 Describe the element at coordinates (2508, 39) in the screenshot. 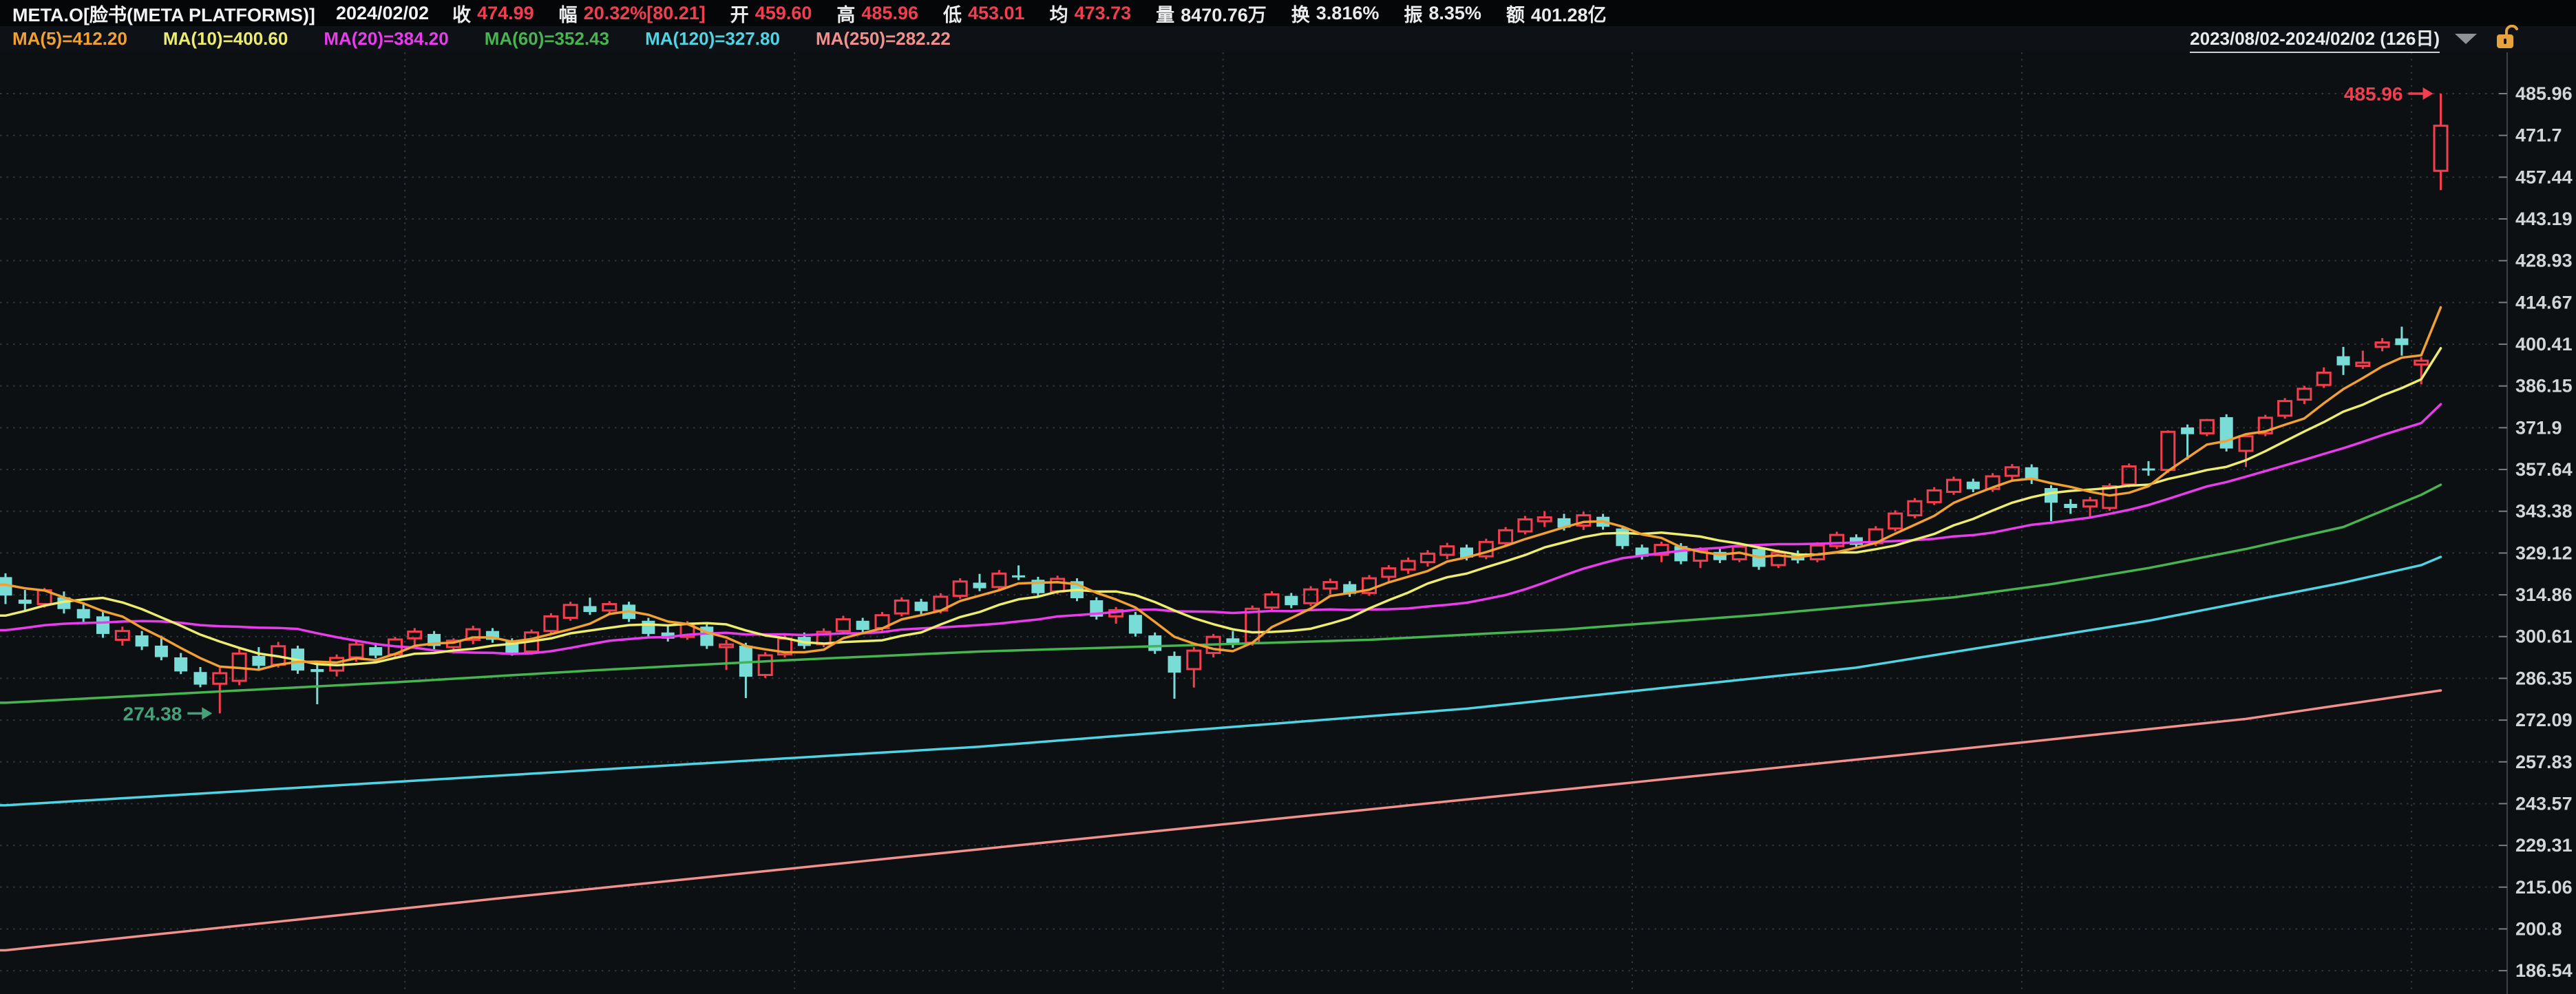

I see `lock-open-icon` at that location.